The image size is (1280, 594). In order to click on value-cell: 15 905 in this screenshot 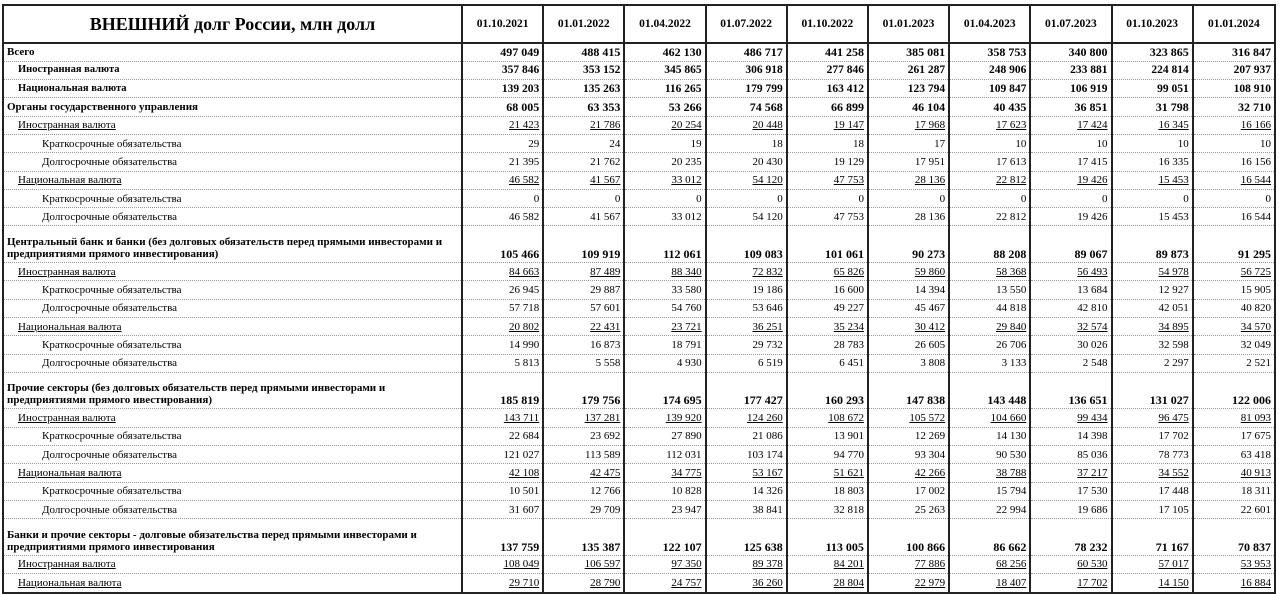, I will do `click(1232, 290)`.